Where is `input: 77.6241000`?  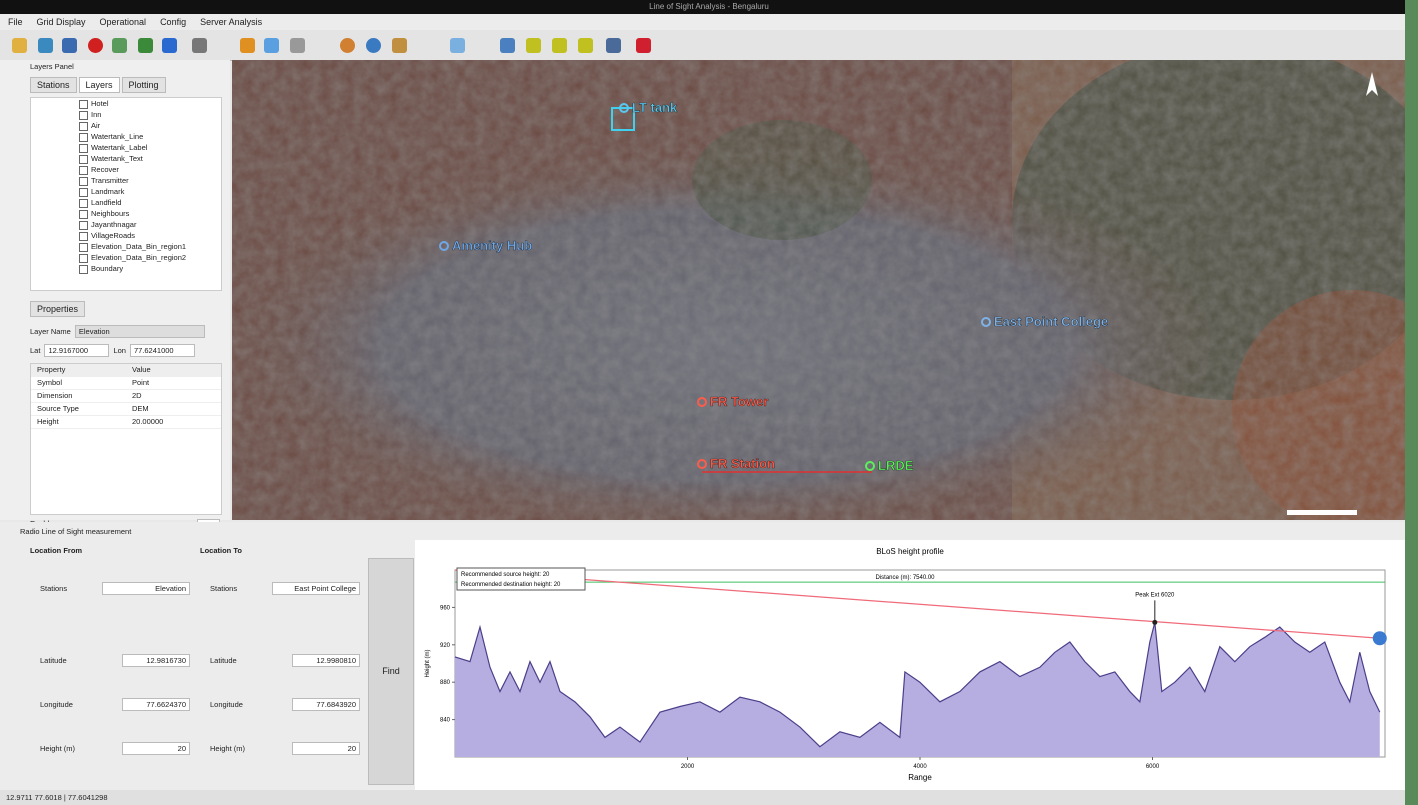
input: 77.6241000 is located at coordinates (162, 350).